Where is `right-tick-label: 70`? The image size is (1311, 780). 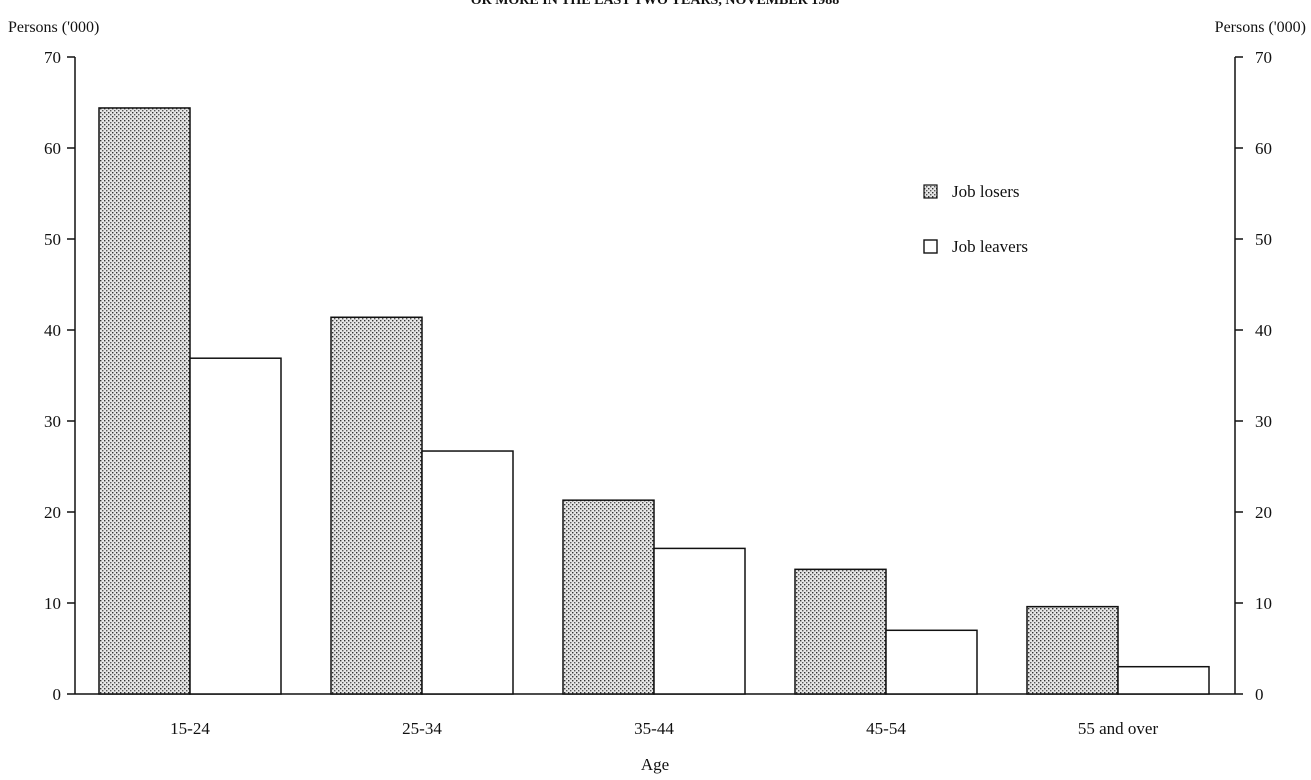
right-tick-label: 70 is located at coordinates (1263, 57).